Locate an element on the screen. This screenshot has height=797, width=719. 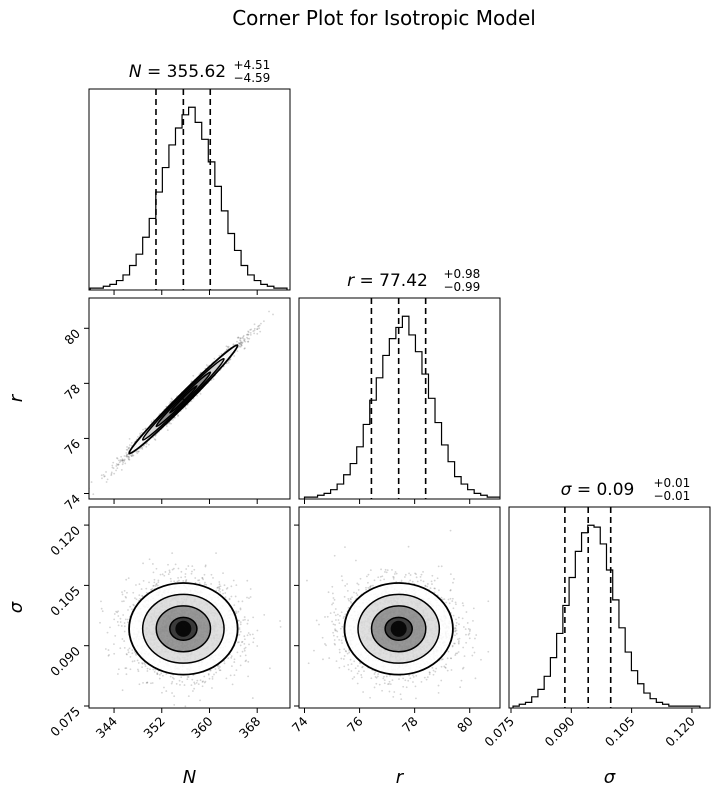
panel-title-plus-sigma: +0.01 is located at coordinates (672, 483).